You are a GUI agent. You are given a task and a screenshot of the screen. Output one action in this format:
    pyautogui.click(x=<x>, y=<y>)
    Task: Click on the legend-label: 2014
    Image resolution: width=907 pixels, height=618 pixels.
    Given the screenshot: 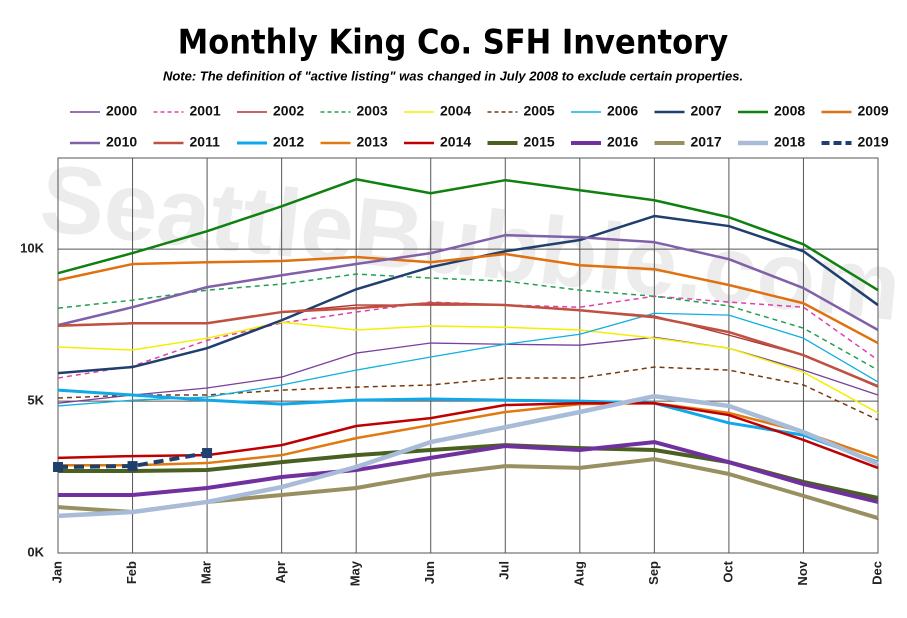 What is the action you would take?
    pyautogui.click(x=455, y=142)
    